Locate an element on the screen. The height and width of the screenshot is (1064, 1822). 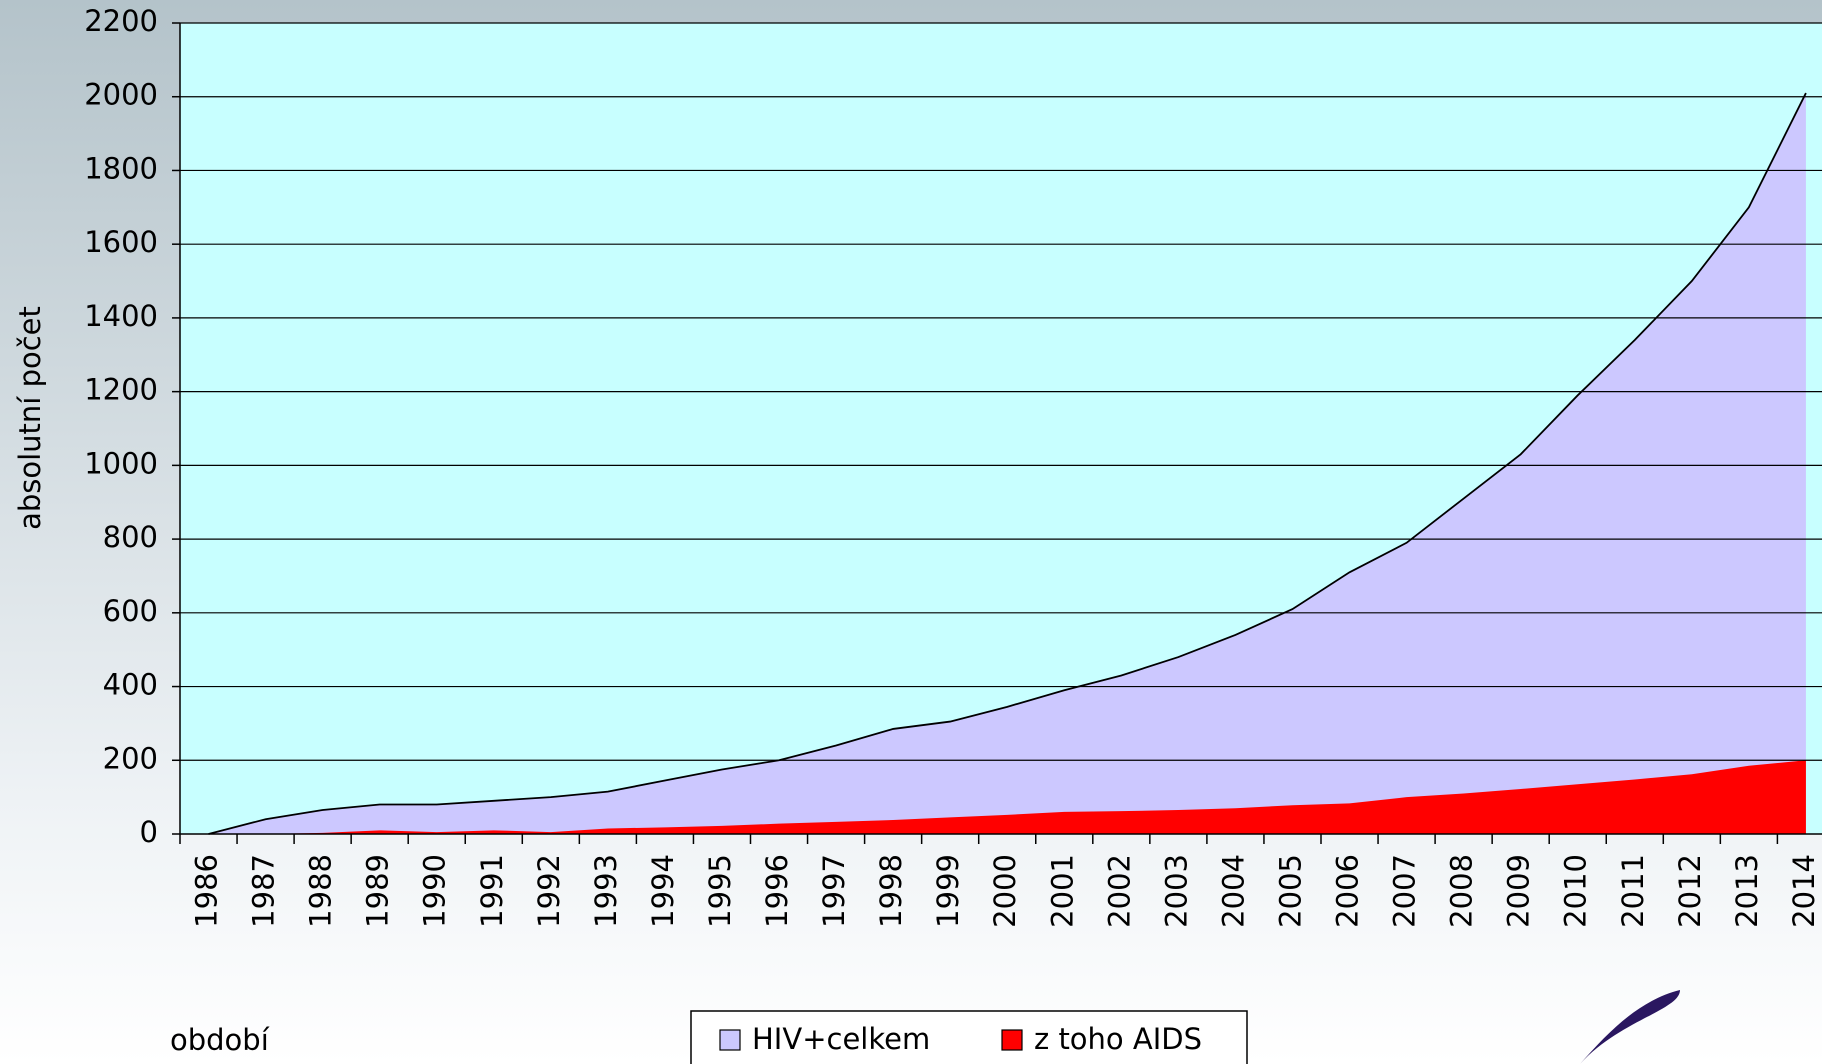
x-tick-label: 1992 is located at coordinates (549, 891).